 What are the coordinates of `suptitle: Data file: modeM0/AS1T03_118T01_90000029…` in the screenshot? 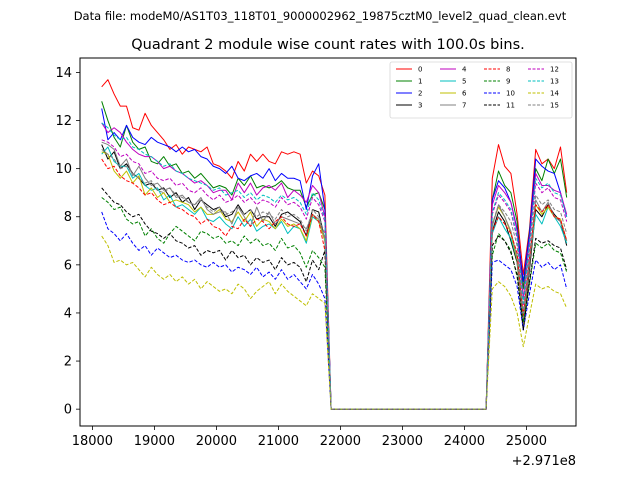 It's located at (320, 16).